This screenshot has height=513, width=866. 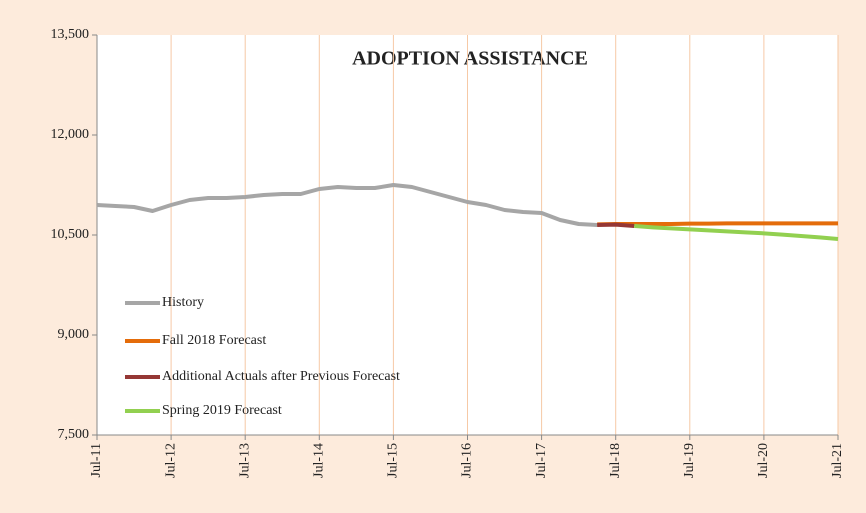 I want to click on legend-label: Spring 2019 Forecast, so click(x=222, y=410).